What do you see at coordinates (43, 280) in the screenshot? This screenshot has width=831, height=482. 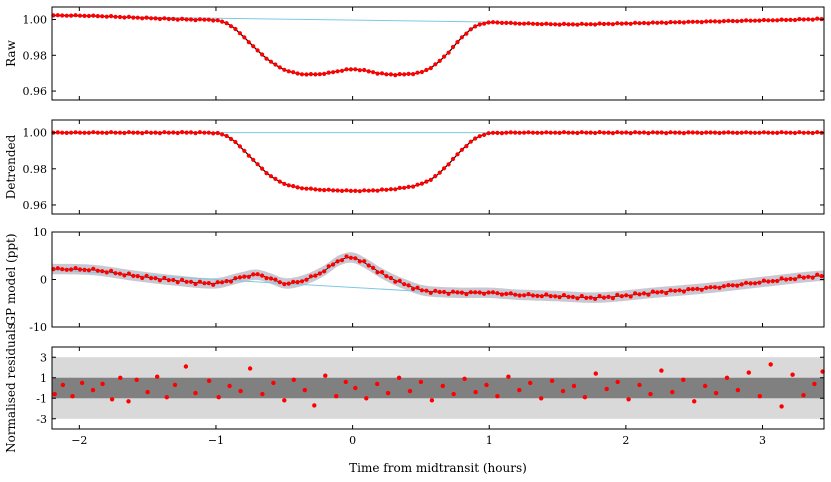 I see `y-tick-label: 0` at bounding box center [43, 280].